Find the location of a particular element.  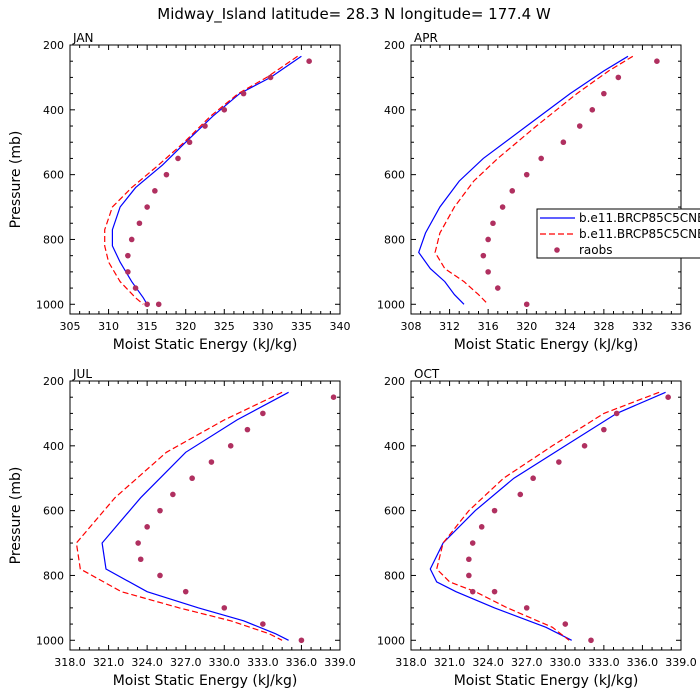

x-tick-label: 335 is located at coordinates (301, 326).